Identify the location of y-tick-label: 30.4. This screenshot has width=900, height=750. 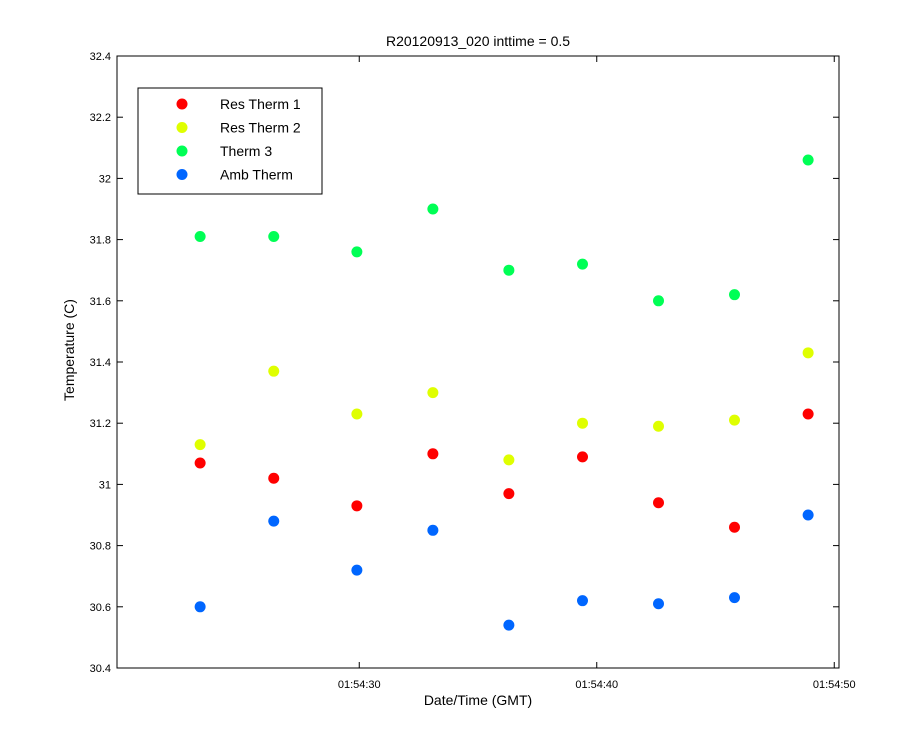
(100, 669).